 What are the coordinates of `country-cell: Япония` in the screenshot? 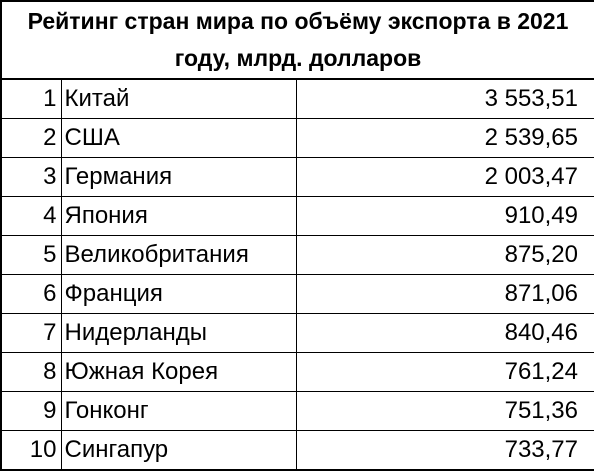 It's located at (178, 216).